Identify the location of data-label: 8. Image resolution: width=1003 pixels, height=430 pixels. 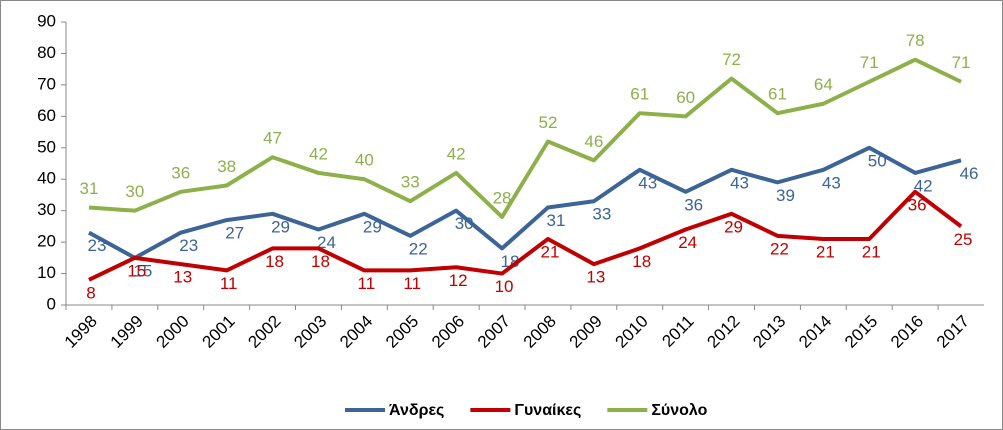
(90, 292).